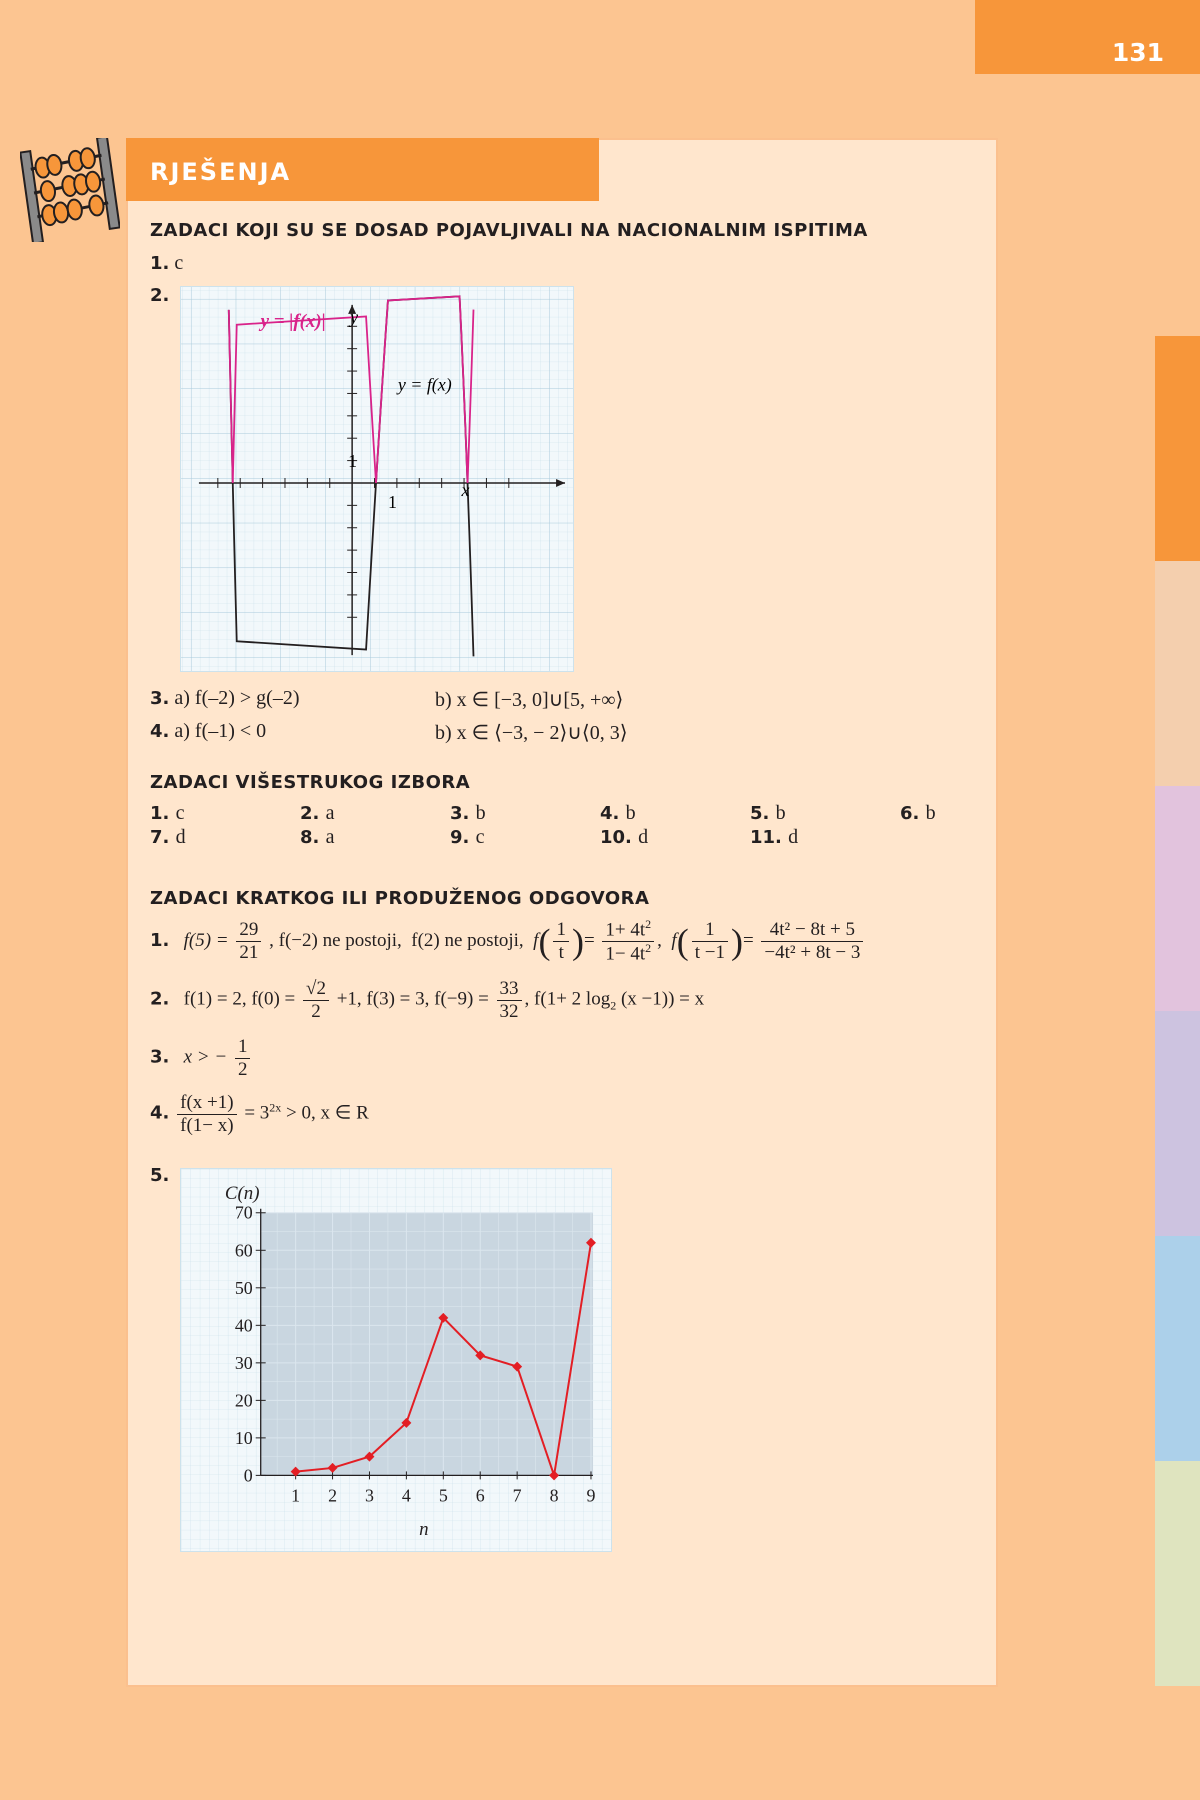  What do you see at coordinates (531, 733) in the screenshot?
I see `nat-answer-4b: b) x ∈ ⟨−3, − 2⟩∪⟨0, 3⟩` at bounding box center [531, 733].